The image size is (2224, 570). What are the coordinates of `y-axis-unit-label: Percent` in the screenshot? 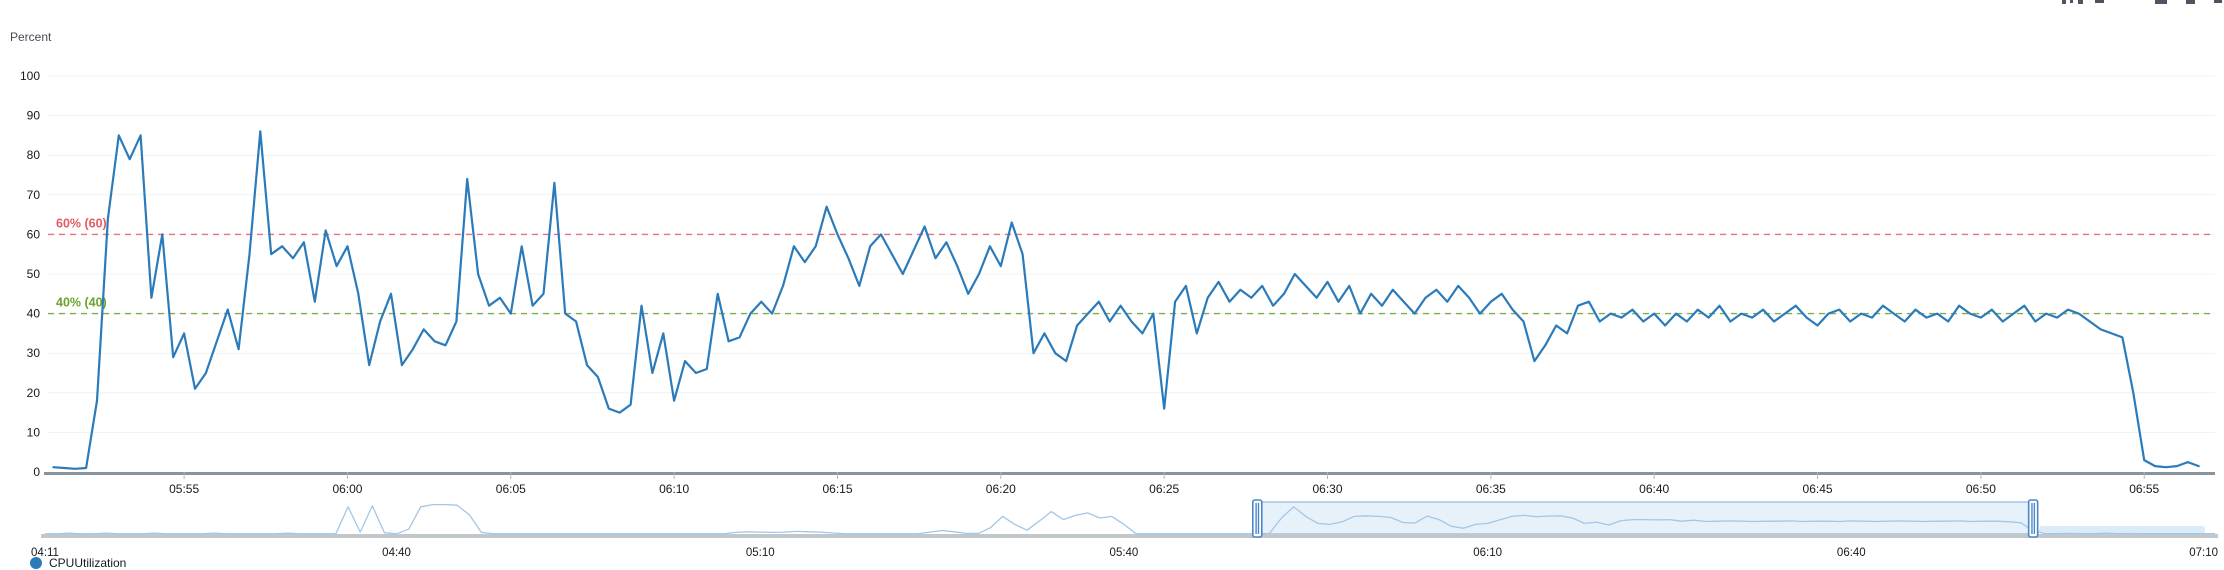 It's located at (31, 37).